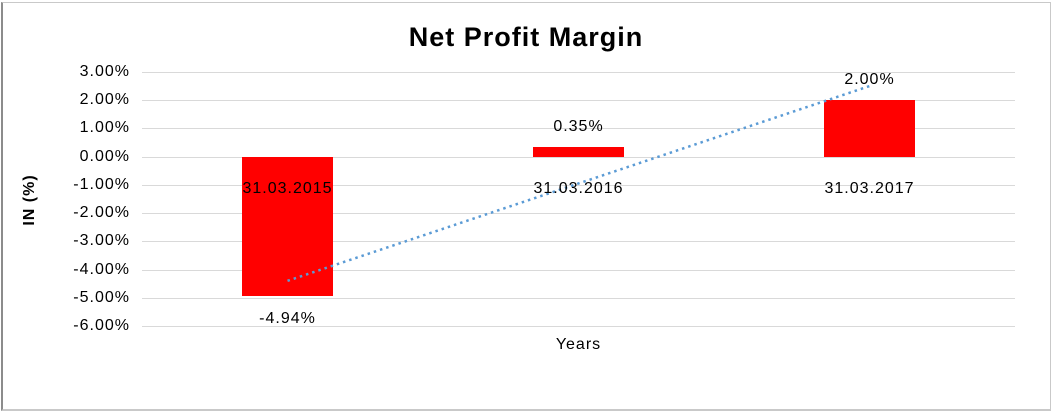  What do you see at coordinates (104, 100) in the screenshot?
I see `y-tick-label: 2.00%` at bounding box center [104, 100].